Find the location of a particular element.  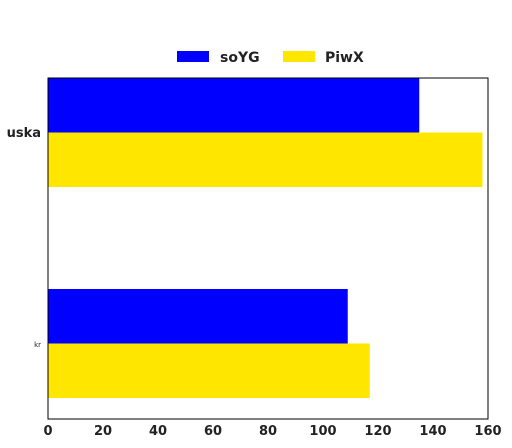

x-tick-label-140: 140 is located at coordinates (432, 431).